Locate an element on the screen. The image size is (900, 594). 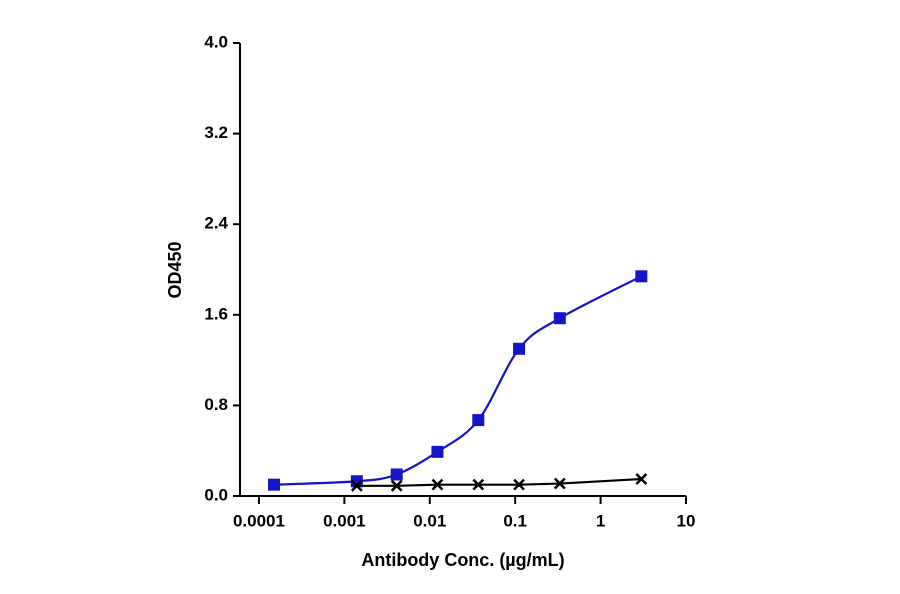
x-axis-title: Antibody Conc. (µg/mL) is located at coordinates (462, 560).